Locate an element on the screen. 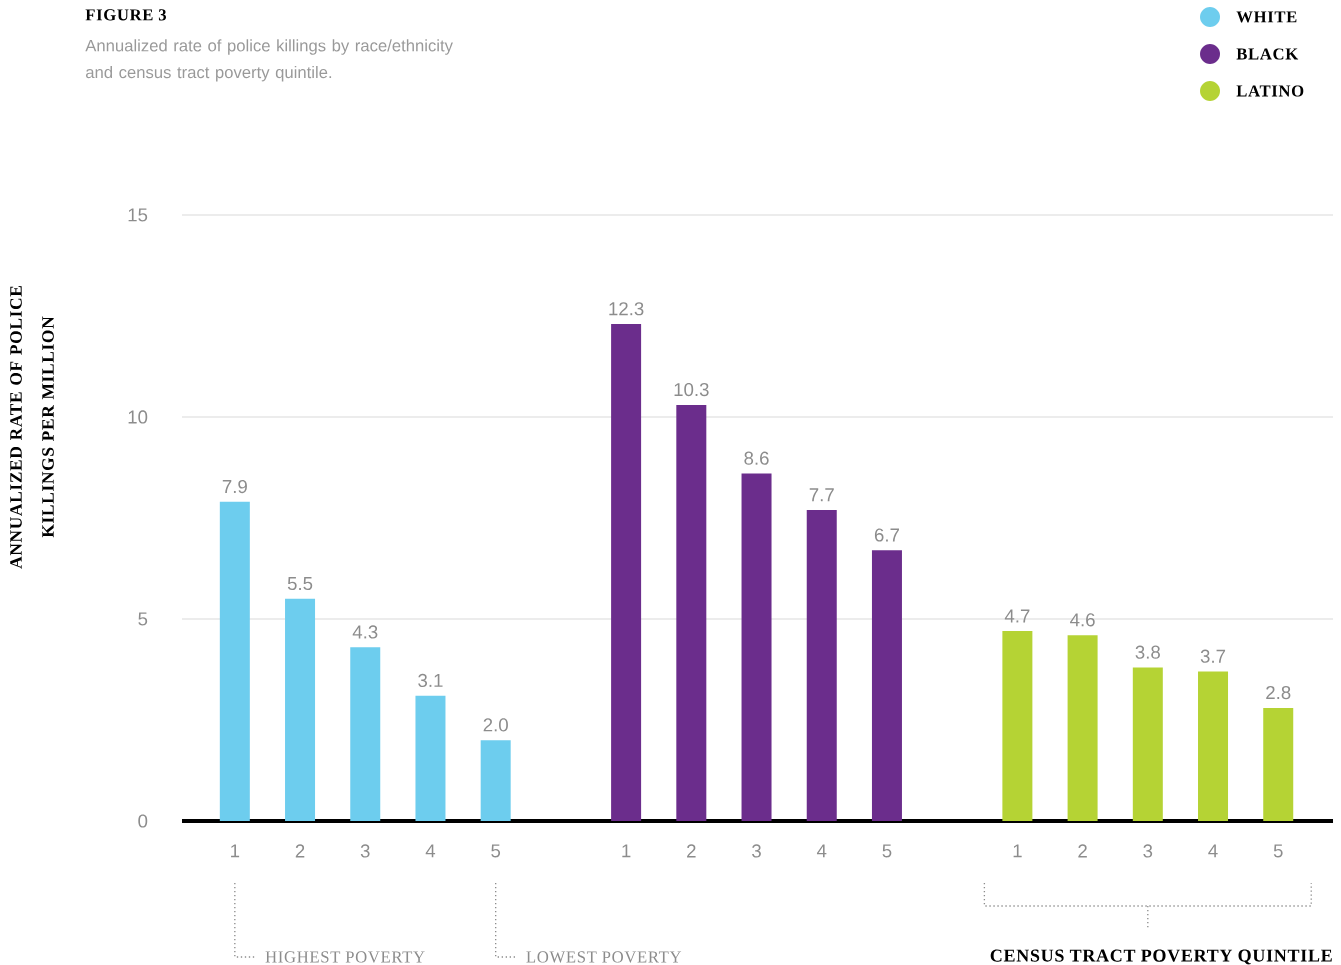  y-tick-label: 10 is located at coordinates (138, 417).